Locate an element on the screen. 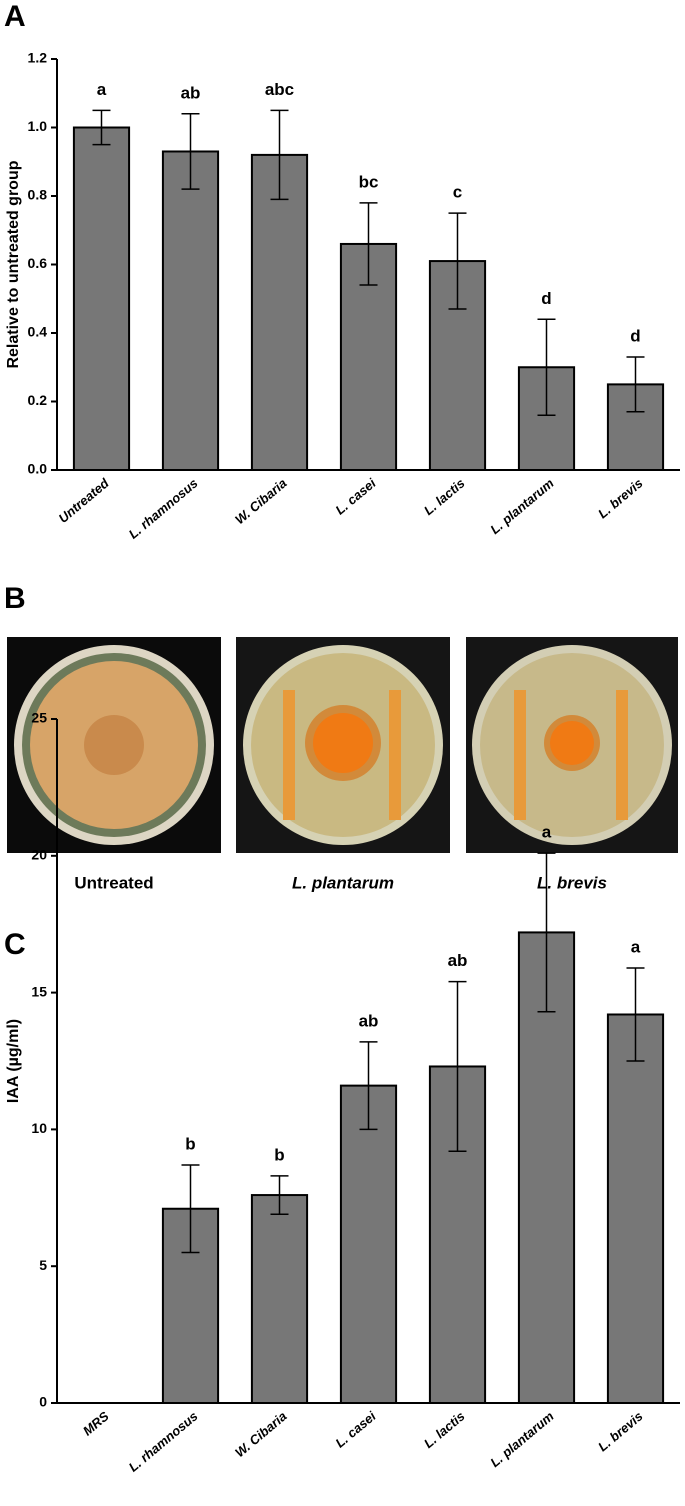 The image size is (685, 1506). y-tick-label: 5 is located at coordinates (43, 1265).